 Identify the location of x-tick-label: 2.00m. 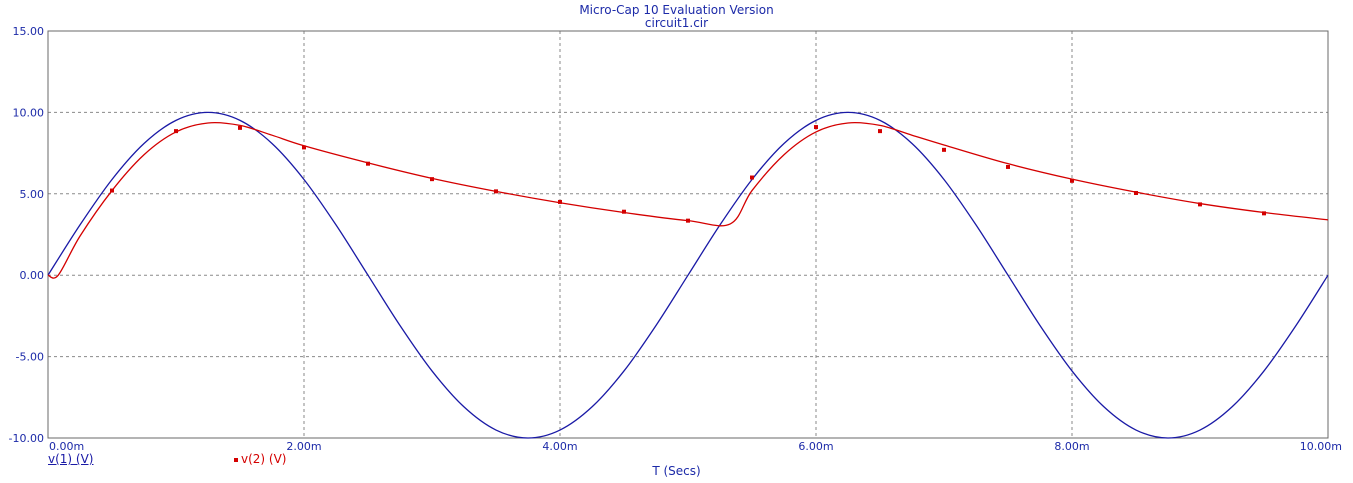
(303, 446).